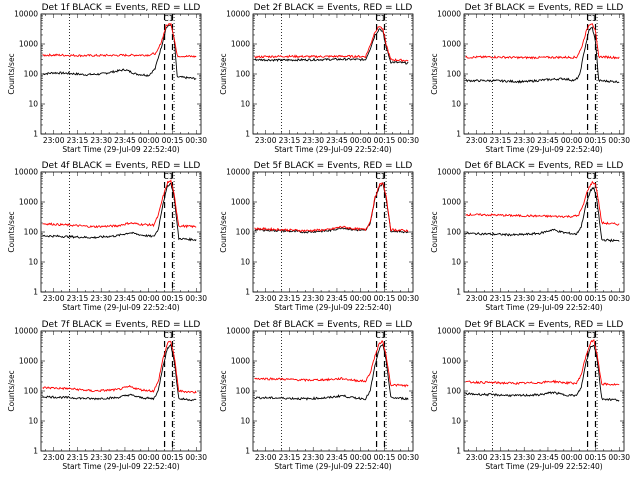  What do you see at coordinates (544, 325) in the screenshot?
I see `panel-title: Det 9f BLACK = Events, RED = LLD` at bounding box center [544, 325].